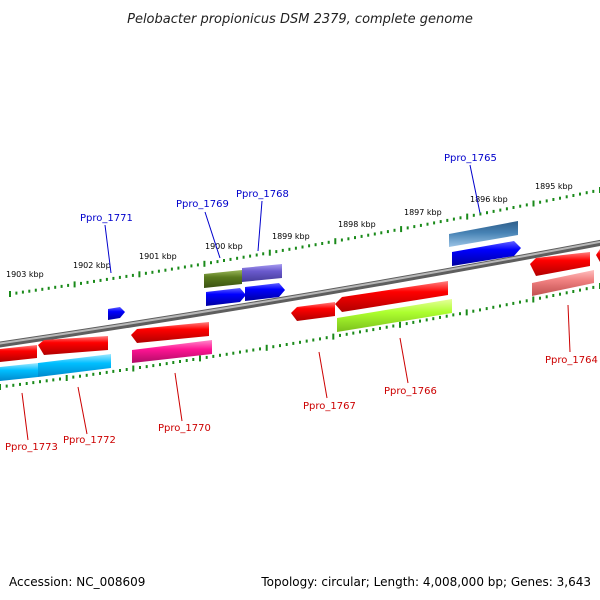 The image size is (600, 600). I want to click on label-ppro-1764: Ppro_1764, so click(571, 360).